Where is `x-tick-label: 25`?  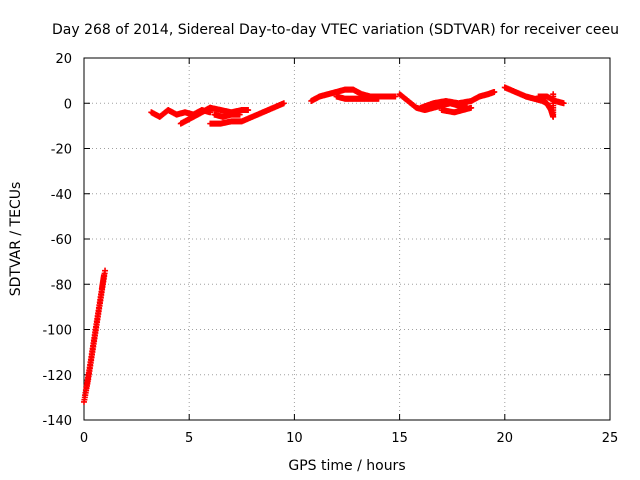
x-tick-label: 25 is located at coordinates (610, 438).